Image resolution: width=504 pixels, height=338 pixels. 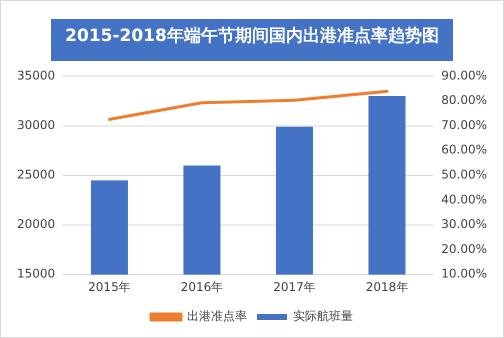 I want to click on y2-tick-label: 10.00%, so click(x=464, y=273).